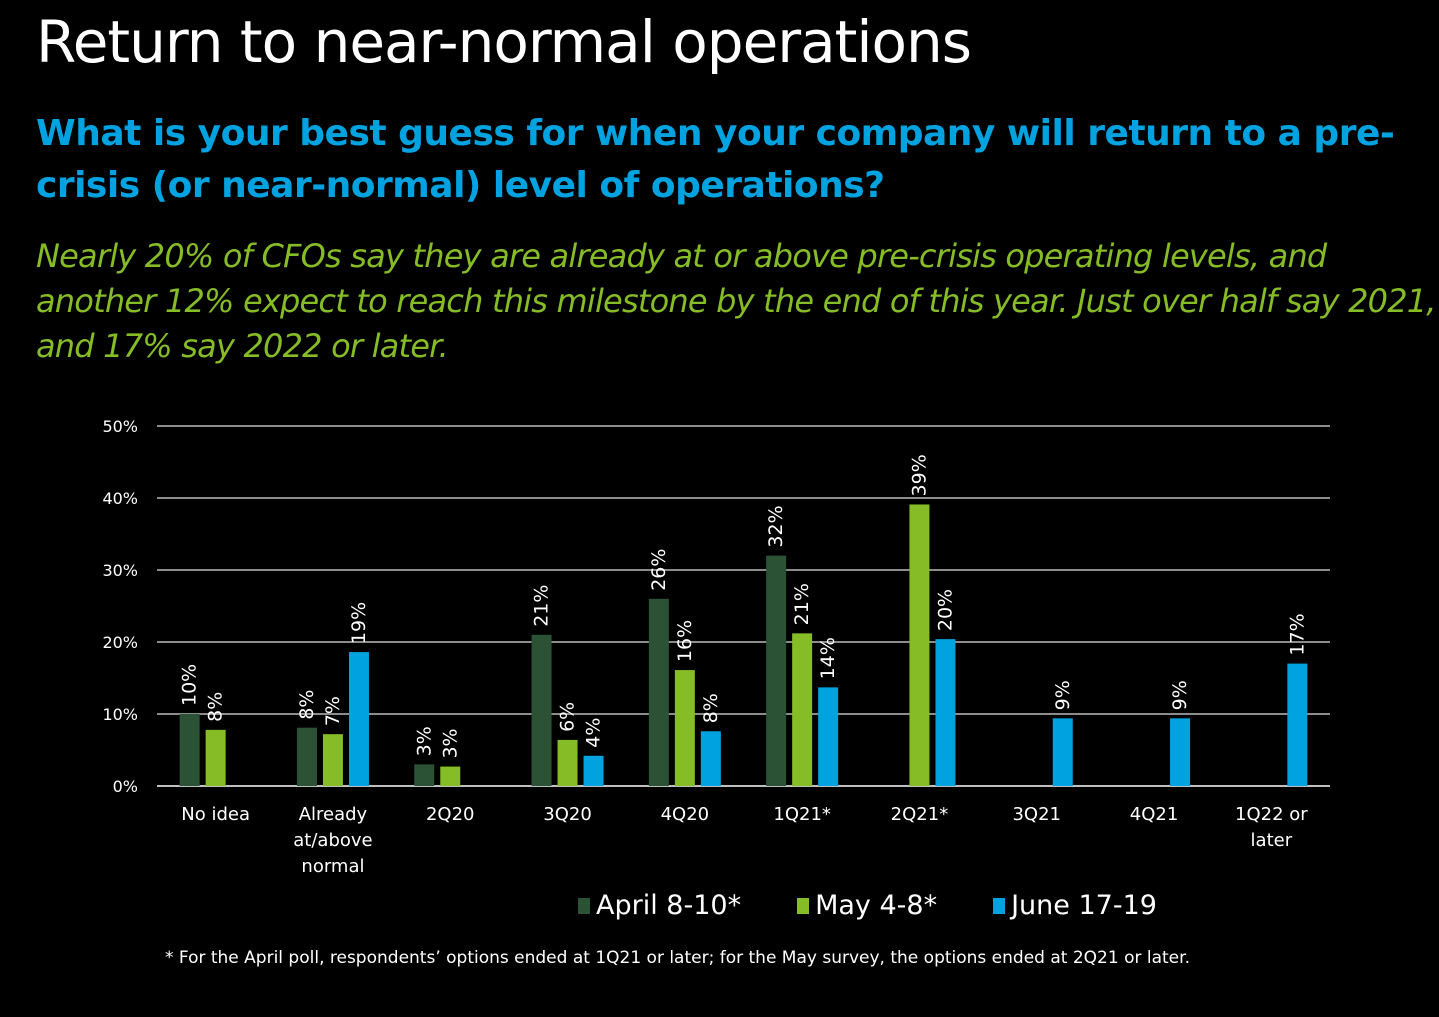 The height and width of the screenshot is (1017, 1439). What do you see at coordinates (120, 498) in the screenshot?
I see `y-tick-label: 40%` at bounding box center [120, 498].